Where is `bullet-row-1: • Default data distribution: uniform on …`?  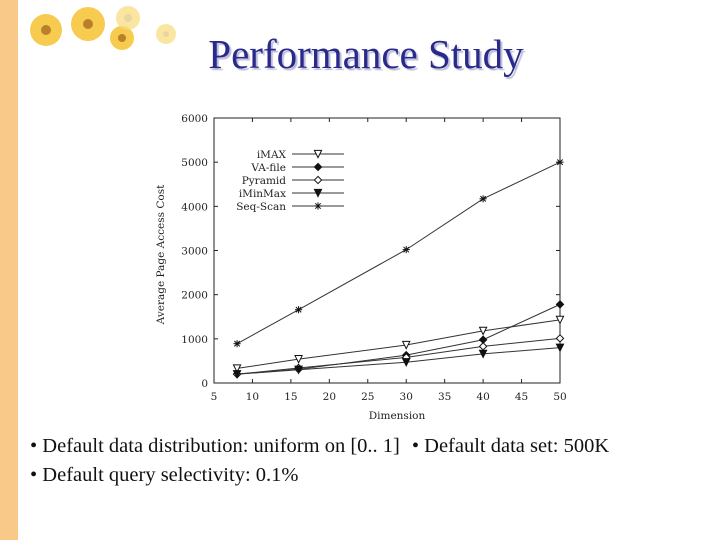
bullet-row-1: • Default data distribution: uniform on … is located at coordinates (370, 446).